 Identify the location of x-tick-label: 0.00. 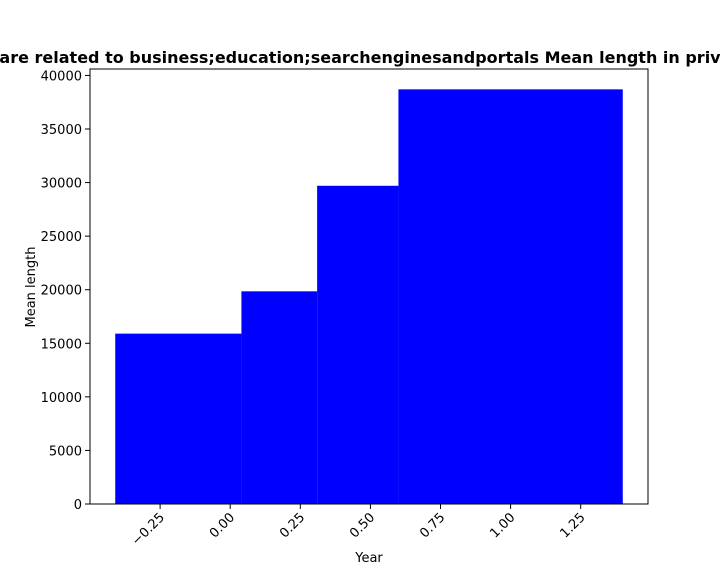
(222, 525).